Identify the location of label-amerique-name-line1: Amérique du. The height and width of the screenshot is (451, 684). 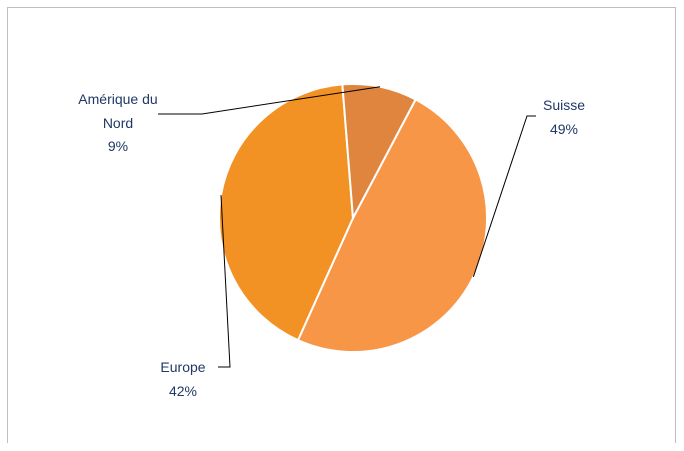
(117, 99).